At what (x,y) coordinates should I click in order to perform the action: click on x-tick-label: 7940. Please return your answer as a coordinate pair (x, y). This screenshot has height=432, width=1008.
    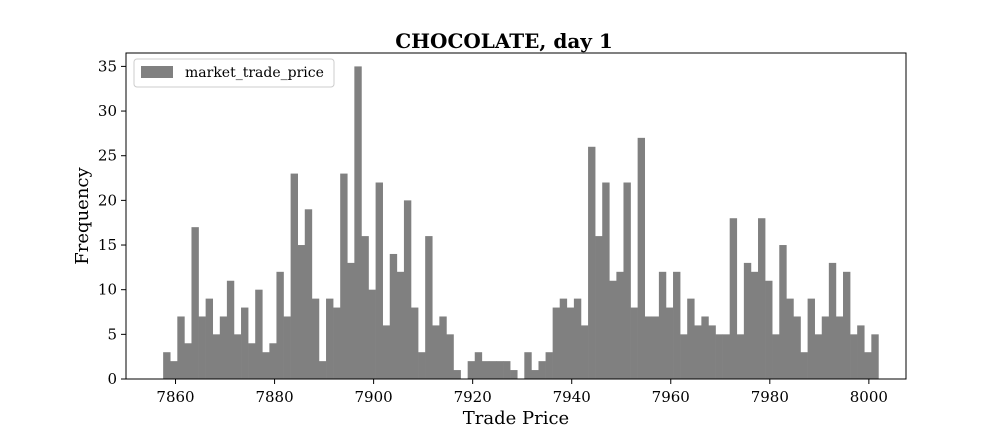
    Looking at the image, I should click on (572, 397).